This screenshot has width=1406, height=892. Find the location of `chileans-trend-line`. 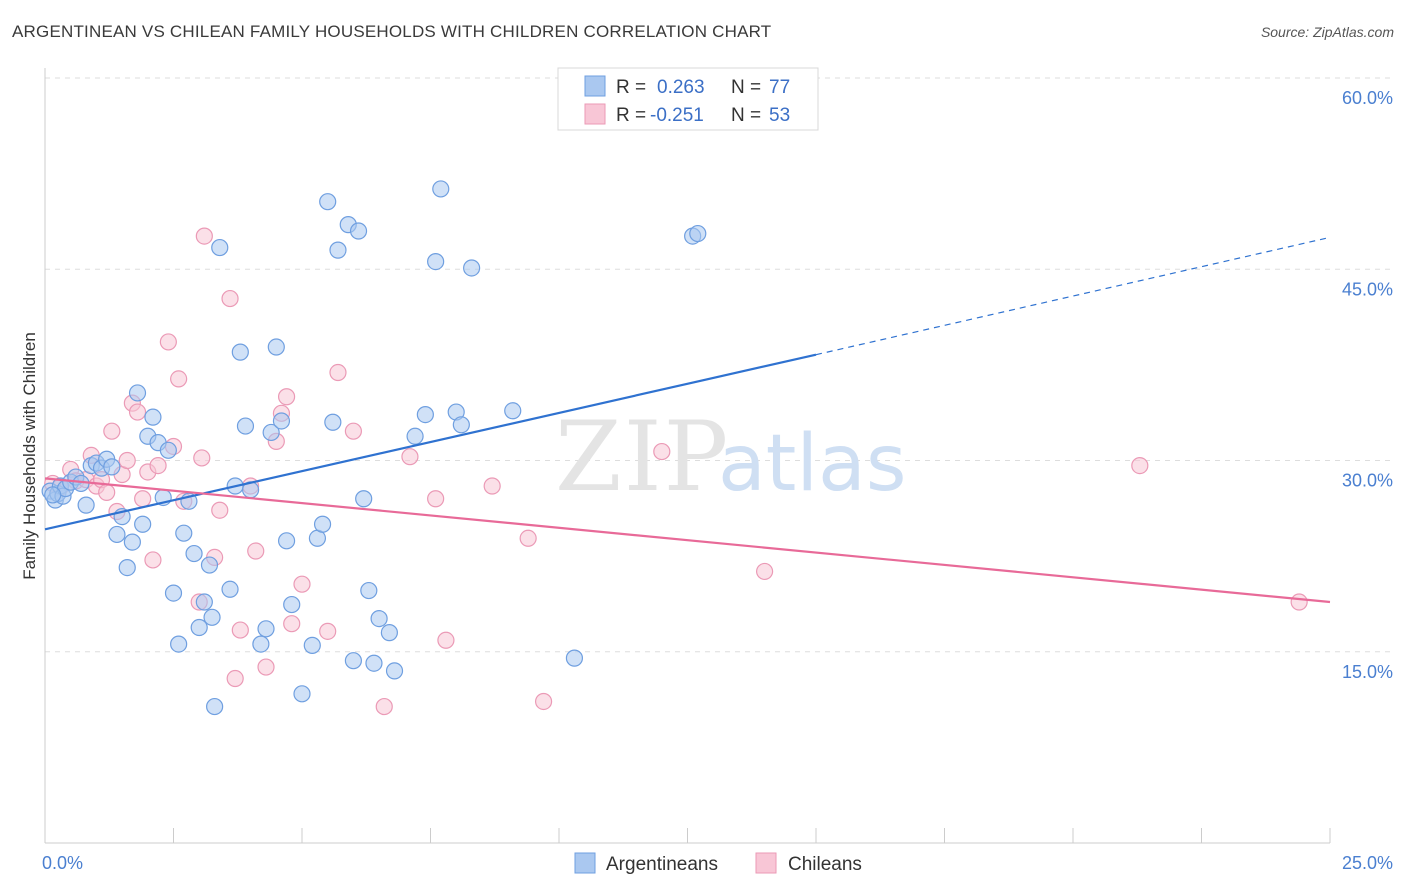

chileans-trend-line is located at coordinates (687, 540).